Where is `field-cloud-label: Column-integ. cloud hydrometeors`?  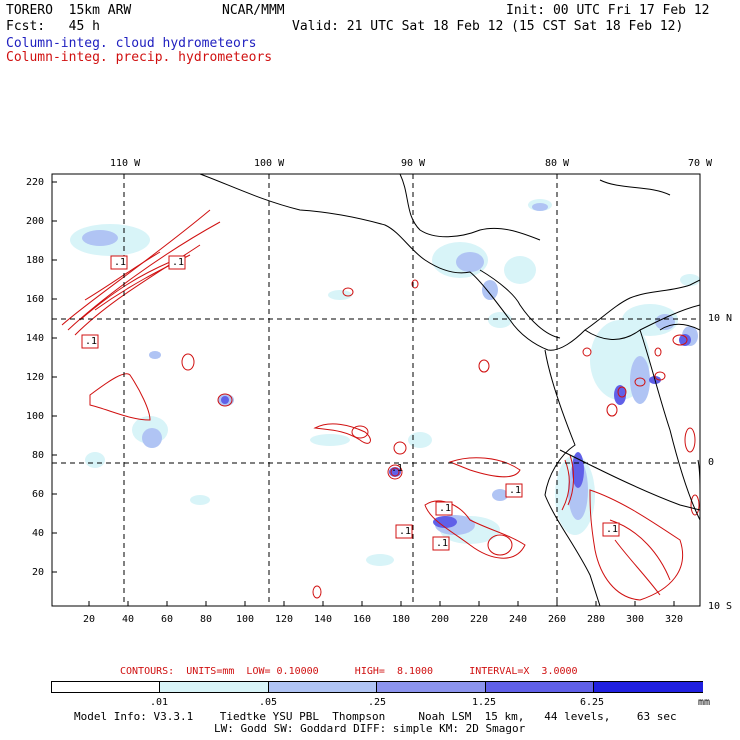 field-cloud-label: Column-integ. cloud hydrometeors is located at coordinates (131, 43).